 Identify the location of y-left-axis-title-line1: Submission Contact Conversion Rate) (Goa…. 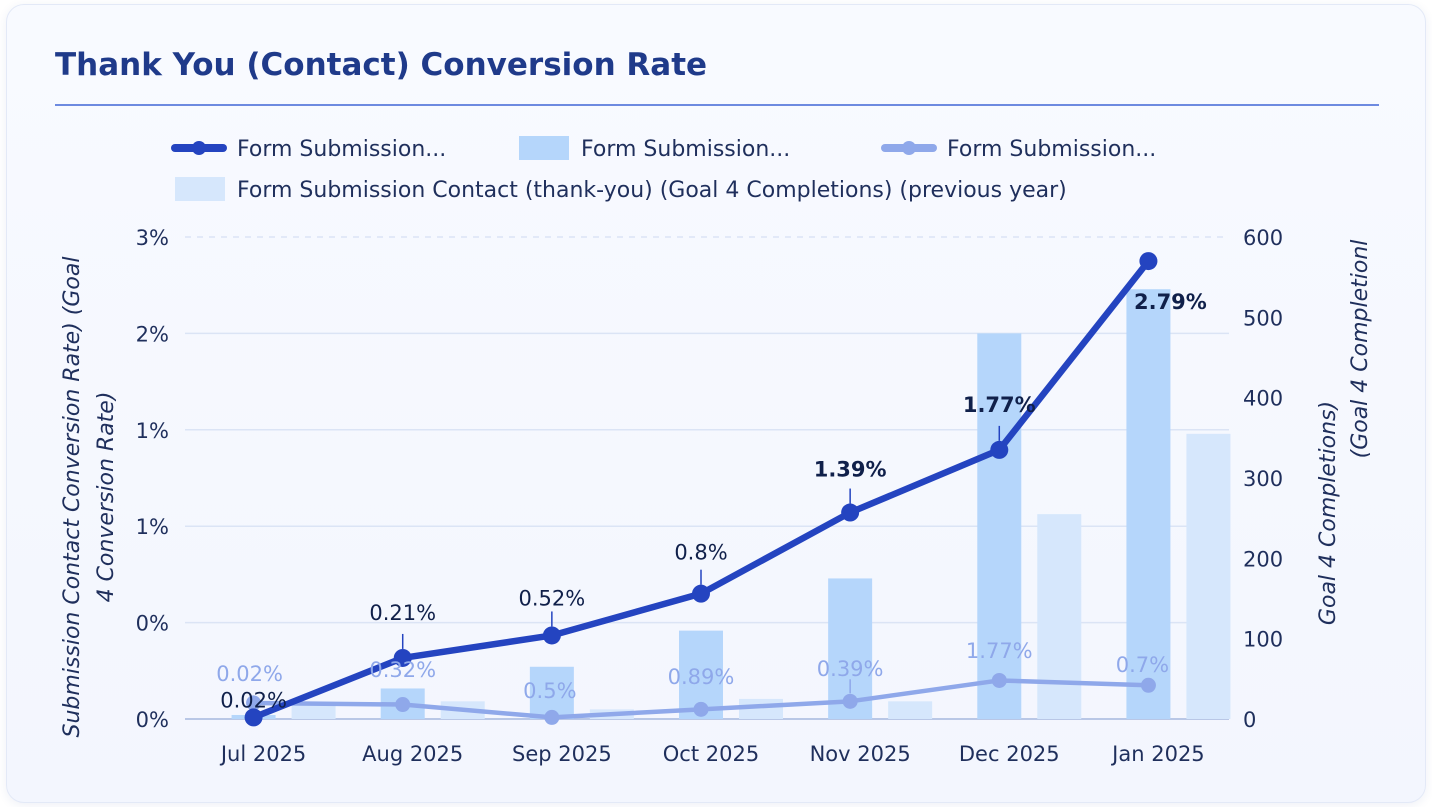
(72, 497).